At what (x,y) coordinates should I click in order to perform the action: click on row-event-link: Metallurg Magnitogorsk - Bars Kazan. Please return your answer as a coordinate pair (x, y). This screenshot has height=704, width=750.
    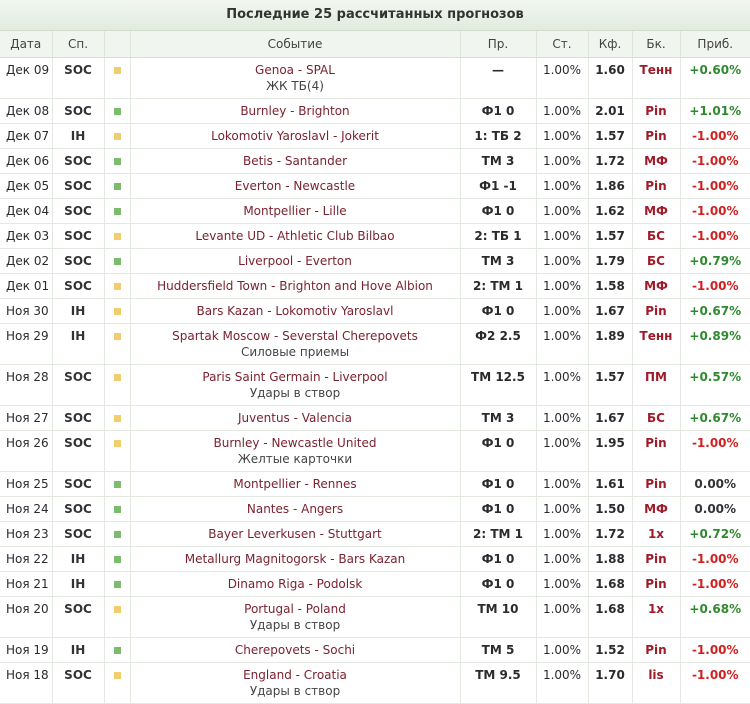
    Looking at the image, I should click on (295, 559).